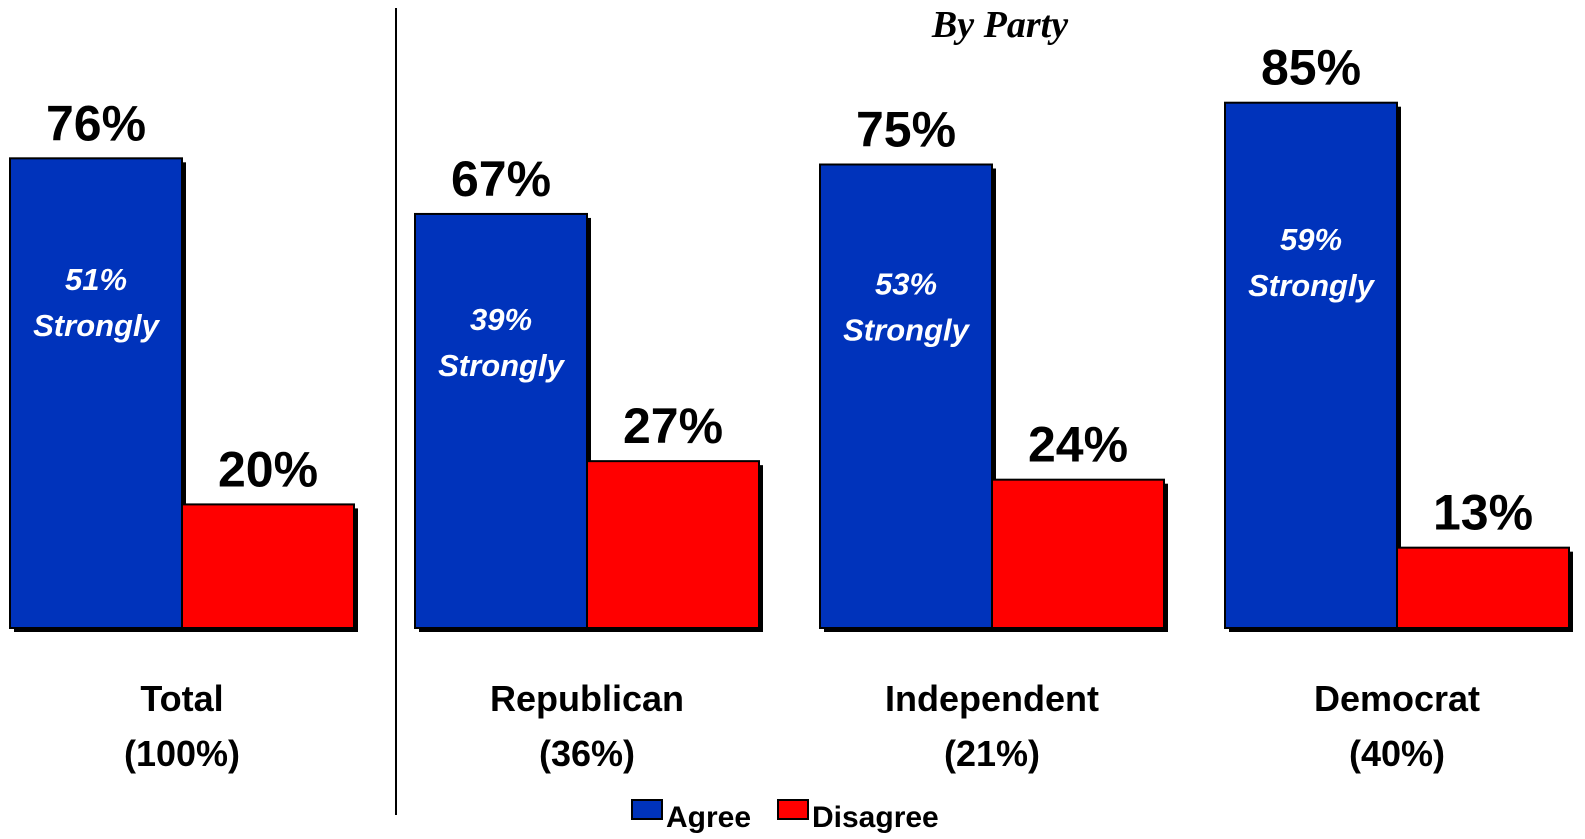 This screenshot has height=839, width=1585. I want to click on legend-label-agree: Agree, so click(708, 817).